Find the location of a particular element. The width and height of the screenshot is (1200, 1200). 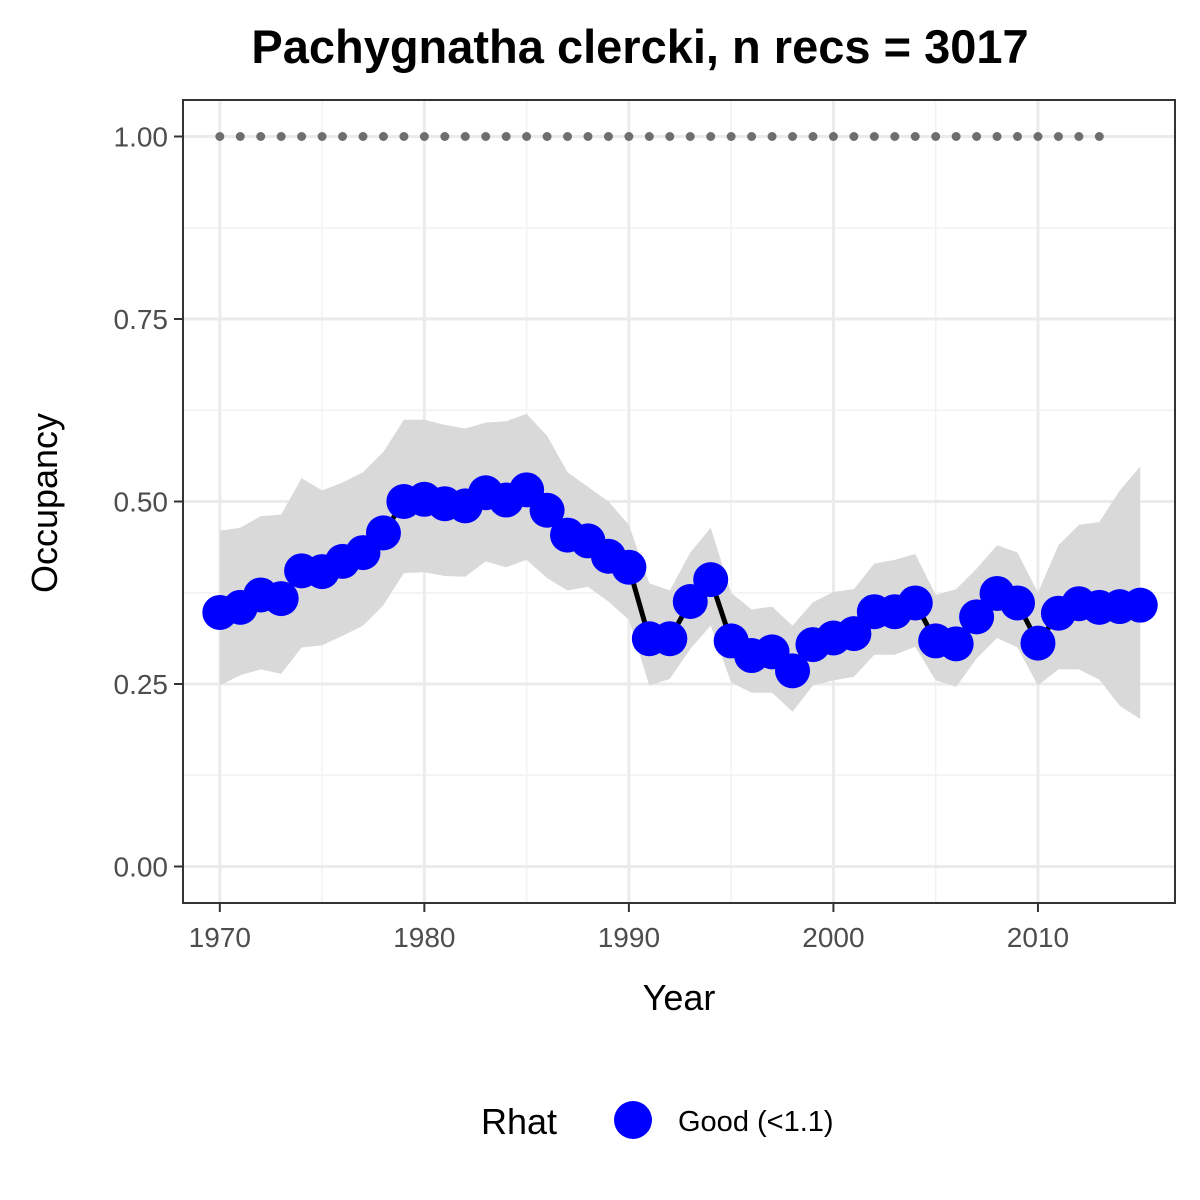

reference-dots is located at coordinates (659, 136).